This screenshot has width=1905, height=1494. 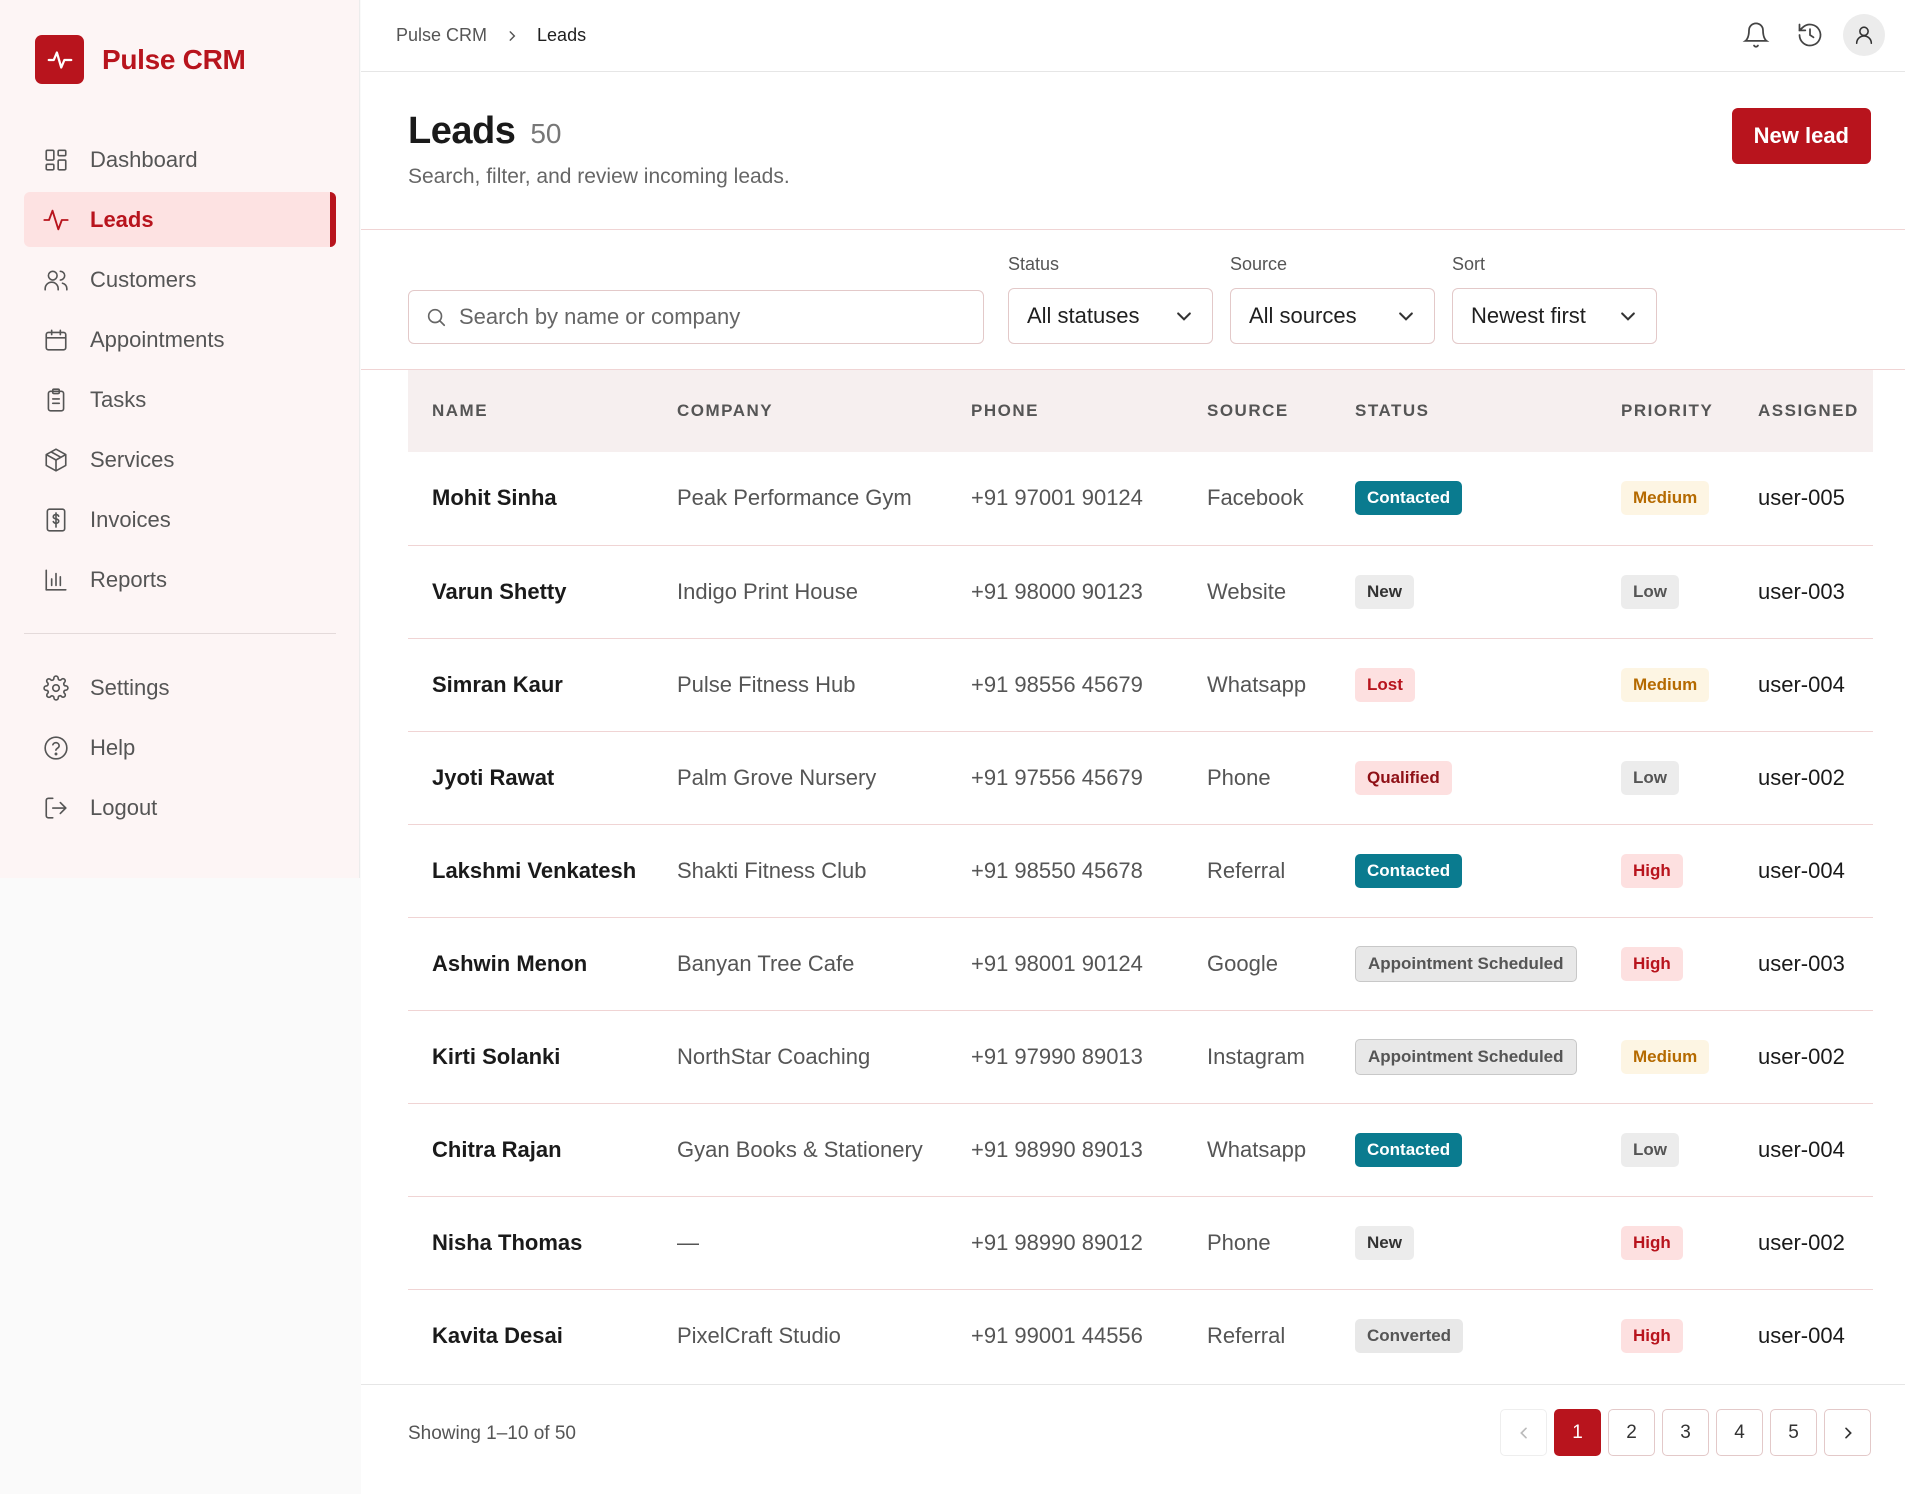 I want to click on search-field, so click(x=696, y=317).